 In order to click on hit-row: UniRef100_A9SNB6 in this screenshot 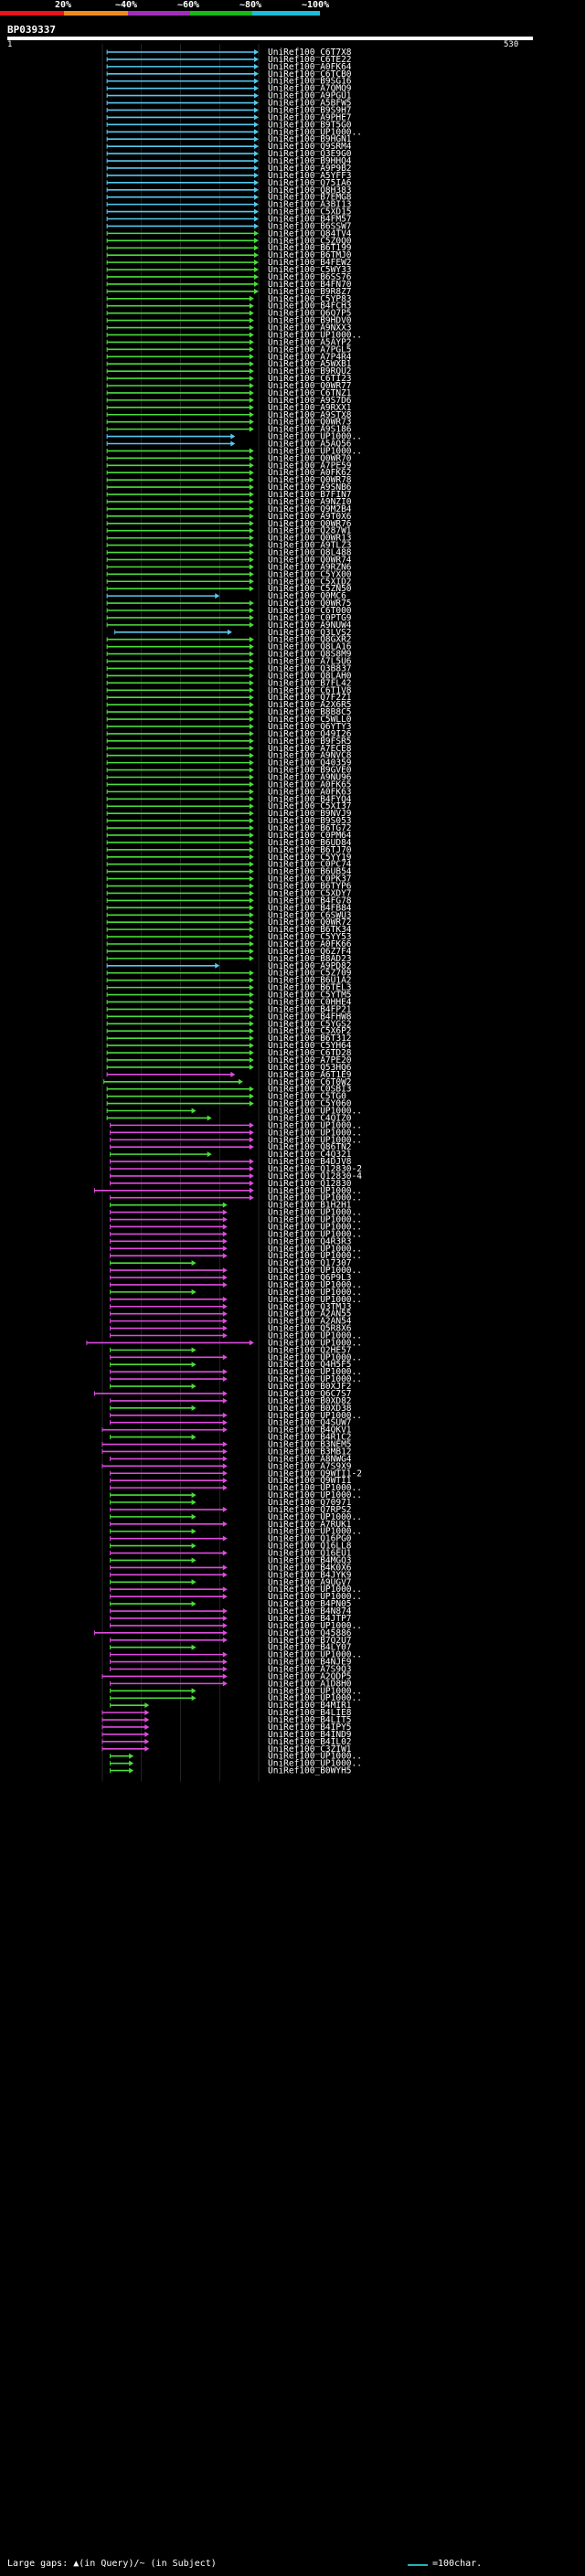, I will do `click(229, 487)`.